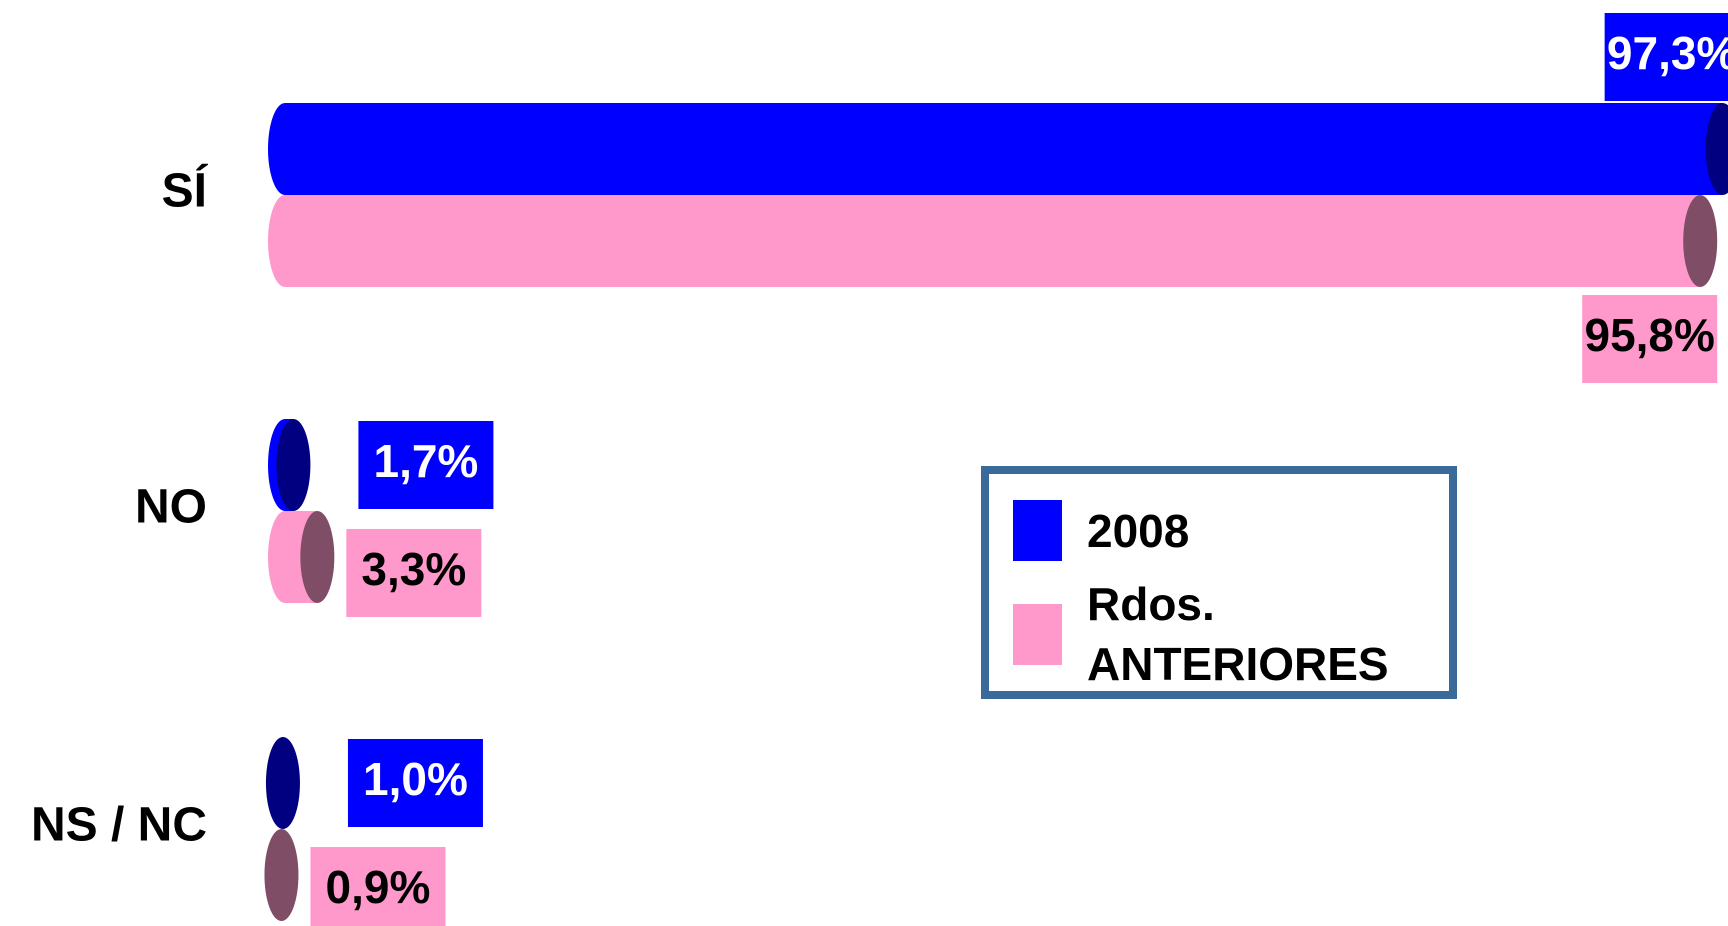 The image size is (1728, 926). What do you see at coordinates (425, 461) in the screenshot?
I see `value-label: 1,7%` at bounding box center [425, 461].